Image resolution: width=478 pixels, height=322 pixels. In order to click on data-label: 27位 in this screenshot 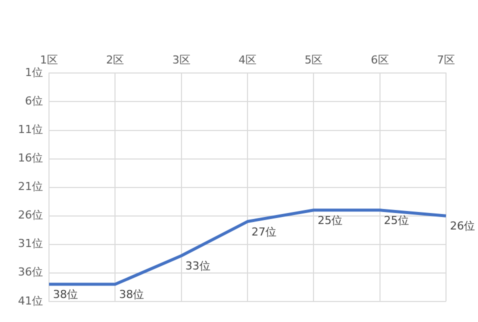, I will do `click(264, 231)`.